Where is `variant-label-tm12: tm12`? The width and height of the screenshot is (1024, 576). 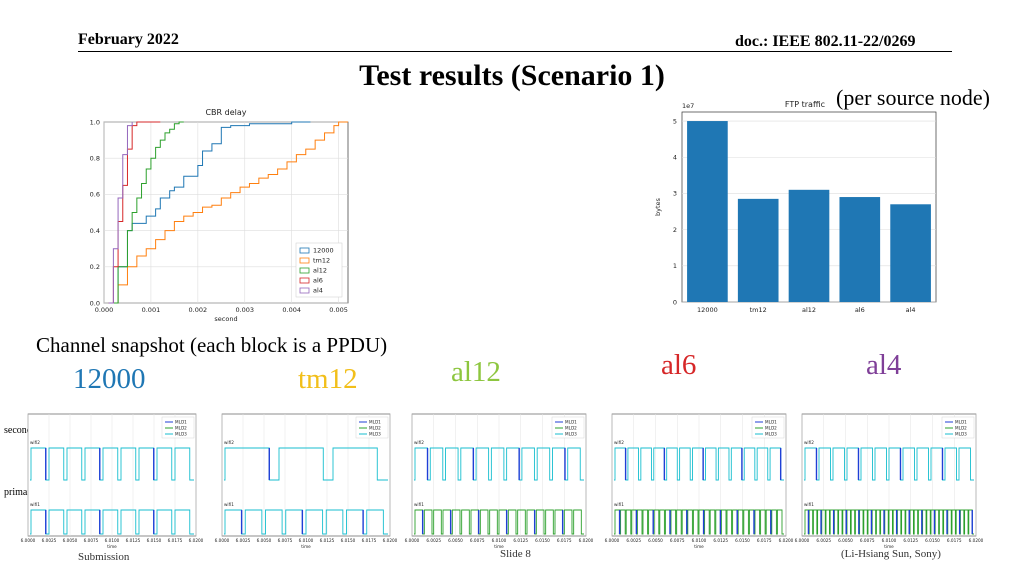 variant-label-tm12: tm12 is located at coordinates (328, 379).